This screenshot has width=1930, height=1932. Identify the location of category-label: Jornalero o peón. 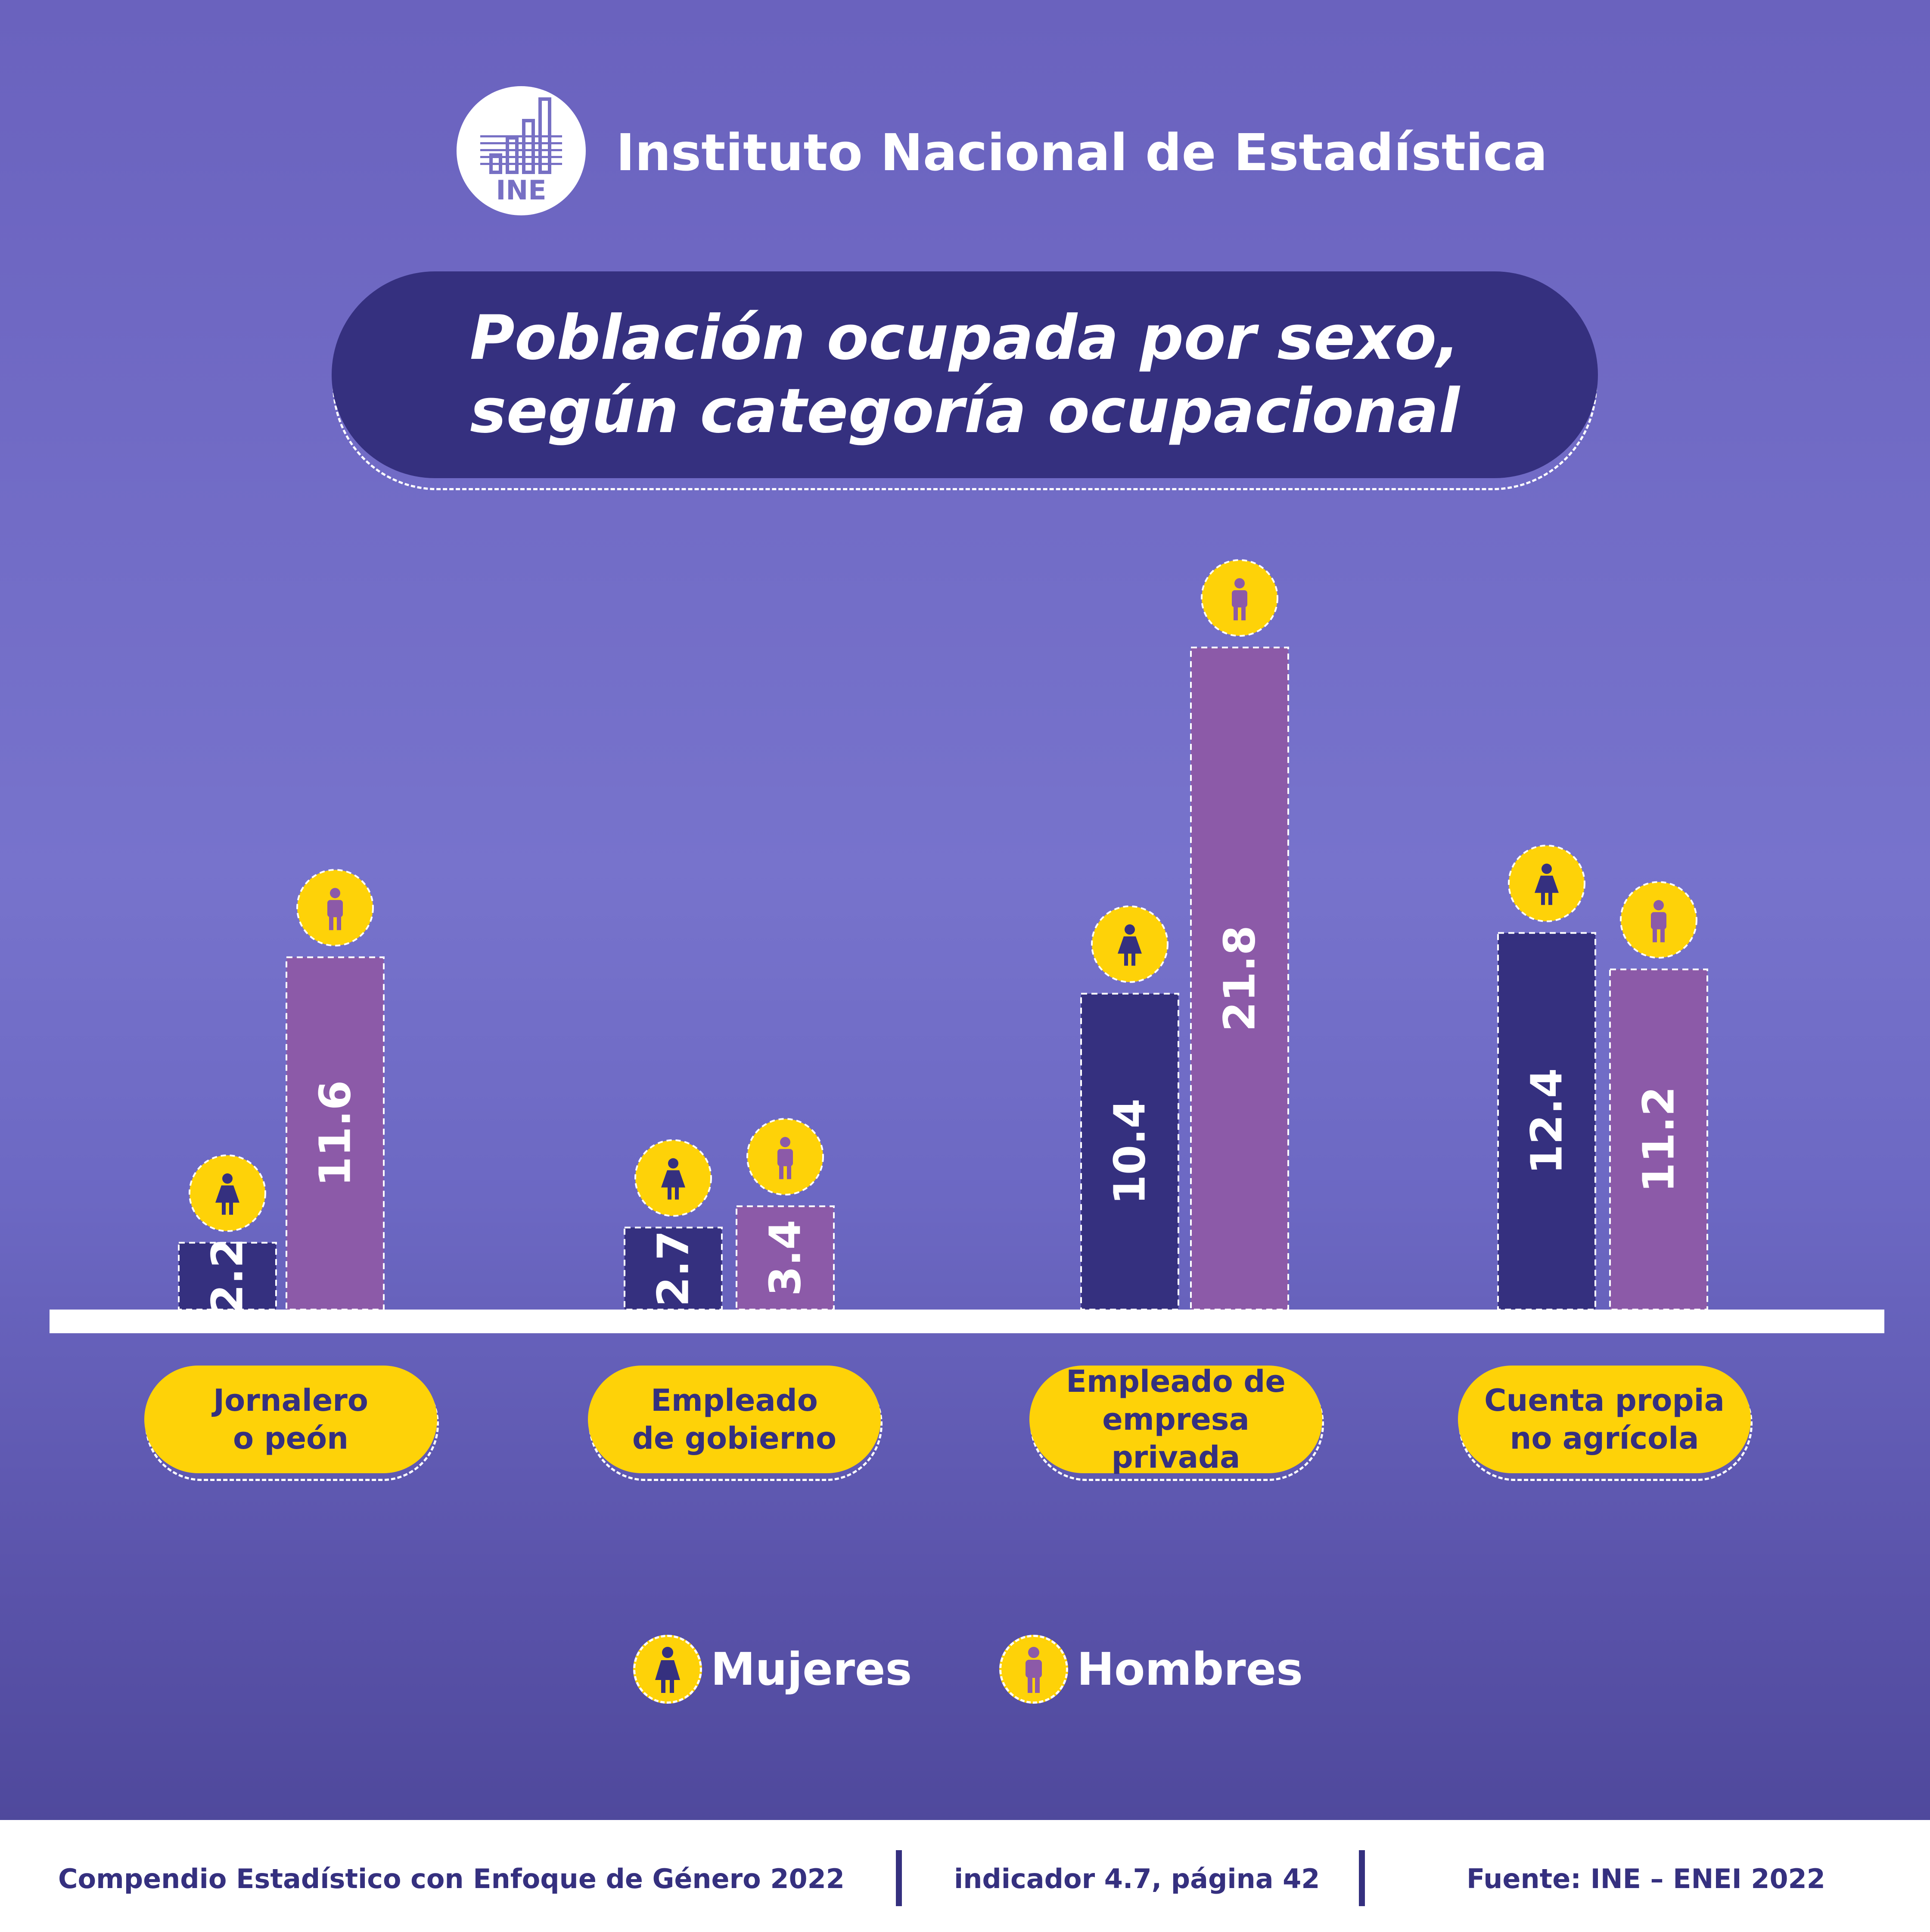
(291, 1419).